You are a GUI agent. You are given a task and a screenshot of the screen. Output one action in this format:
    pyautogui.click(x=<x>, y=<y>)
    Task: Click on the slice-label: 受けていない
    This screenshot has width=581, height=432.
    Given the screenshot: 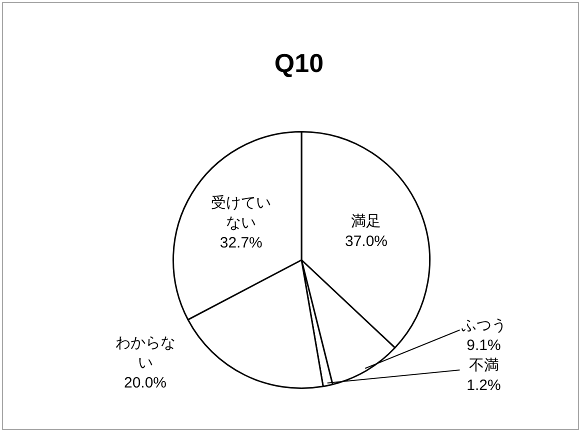 What is the action you would take?
    pyautogui.click(x=241, y=213)
    